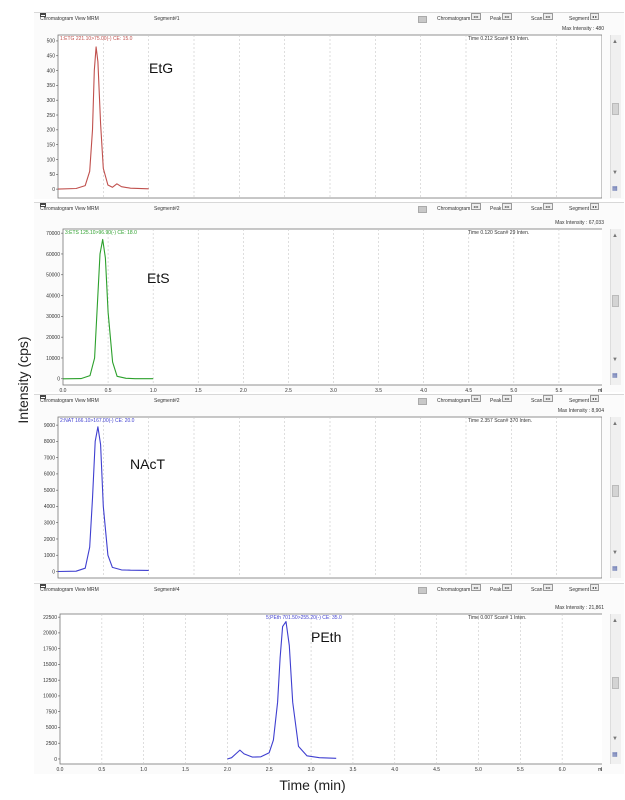  I want to click on y-tick-label: 50000, so click(53, 276).